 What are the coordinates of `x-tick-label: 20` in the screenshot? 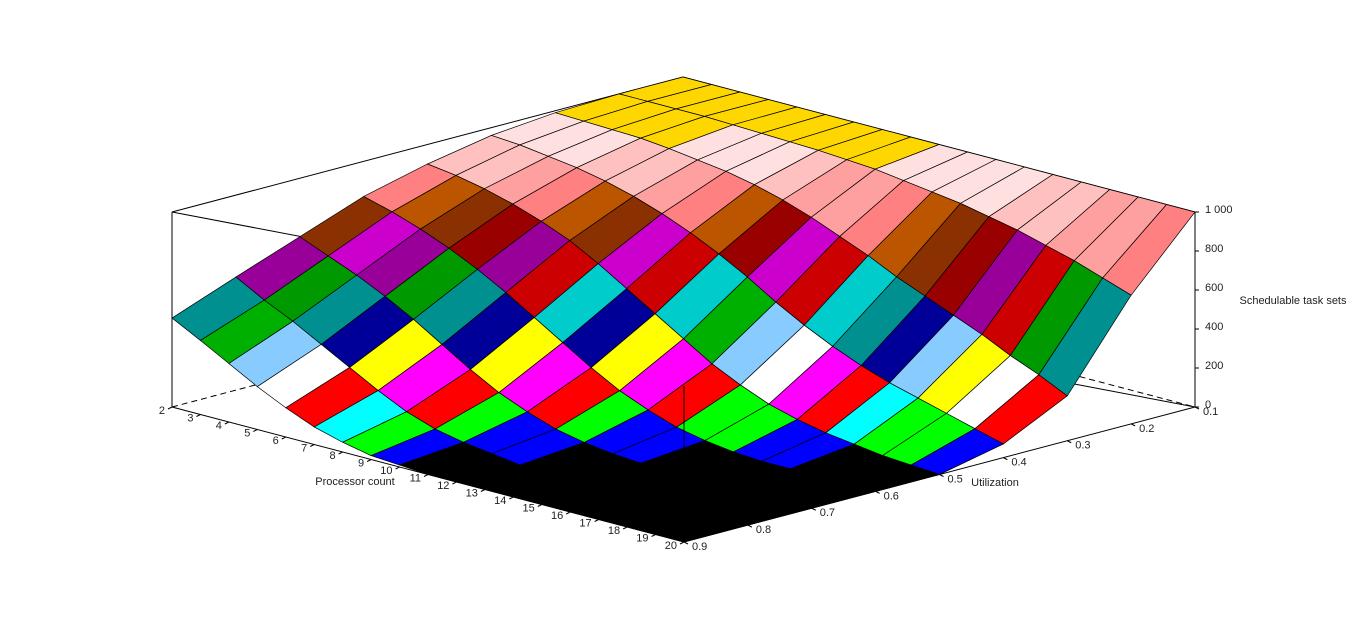 It's located at (671, 546).